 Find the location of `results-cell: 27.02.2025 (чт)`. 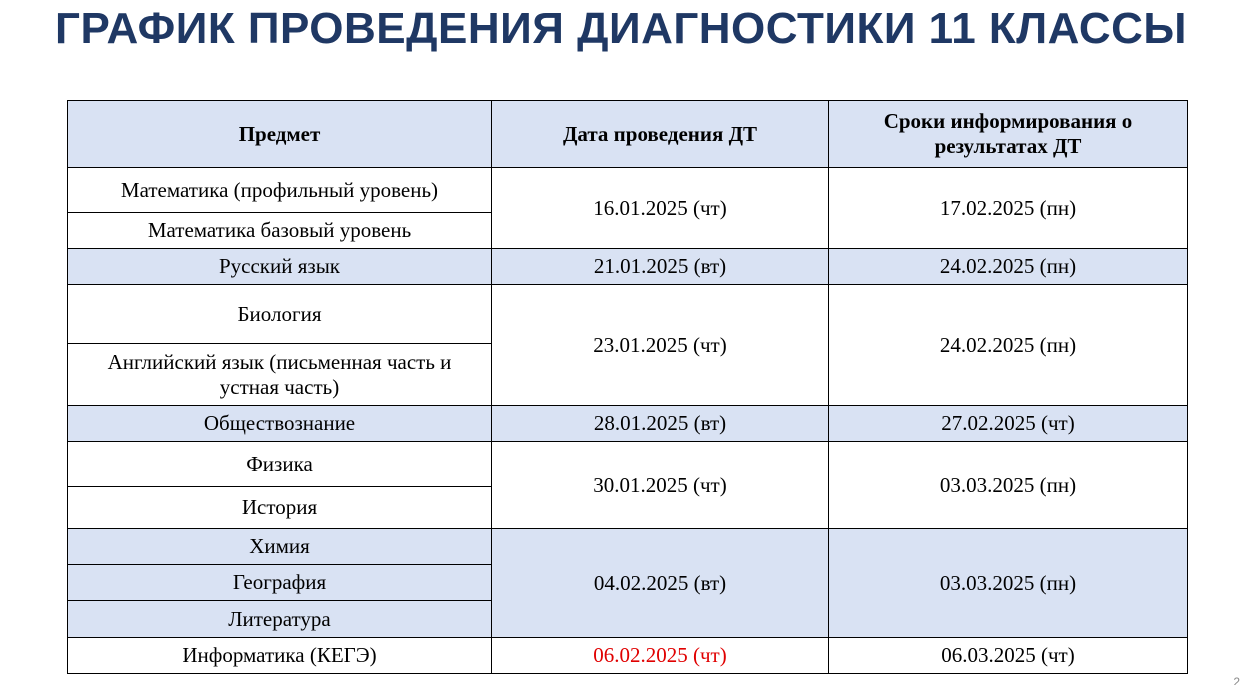

results-cell: 27.02.2025 (чт) is located at coordinates (1008, 423).